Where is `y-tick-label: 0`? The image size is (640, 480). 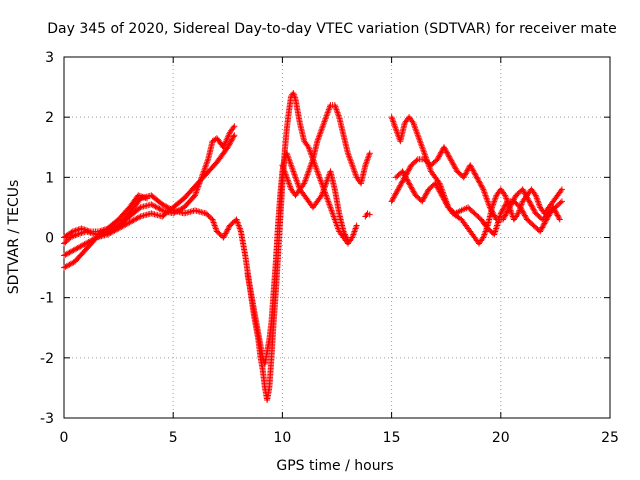
y-tick-label: 0 is located at coordinates (49, 239).